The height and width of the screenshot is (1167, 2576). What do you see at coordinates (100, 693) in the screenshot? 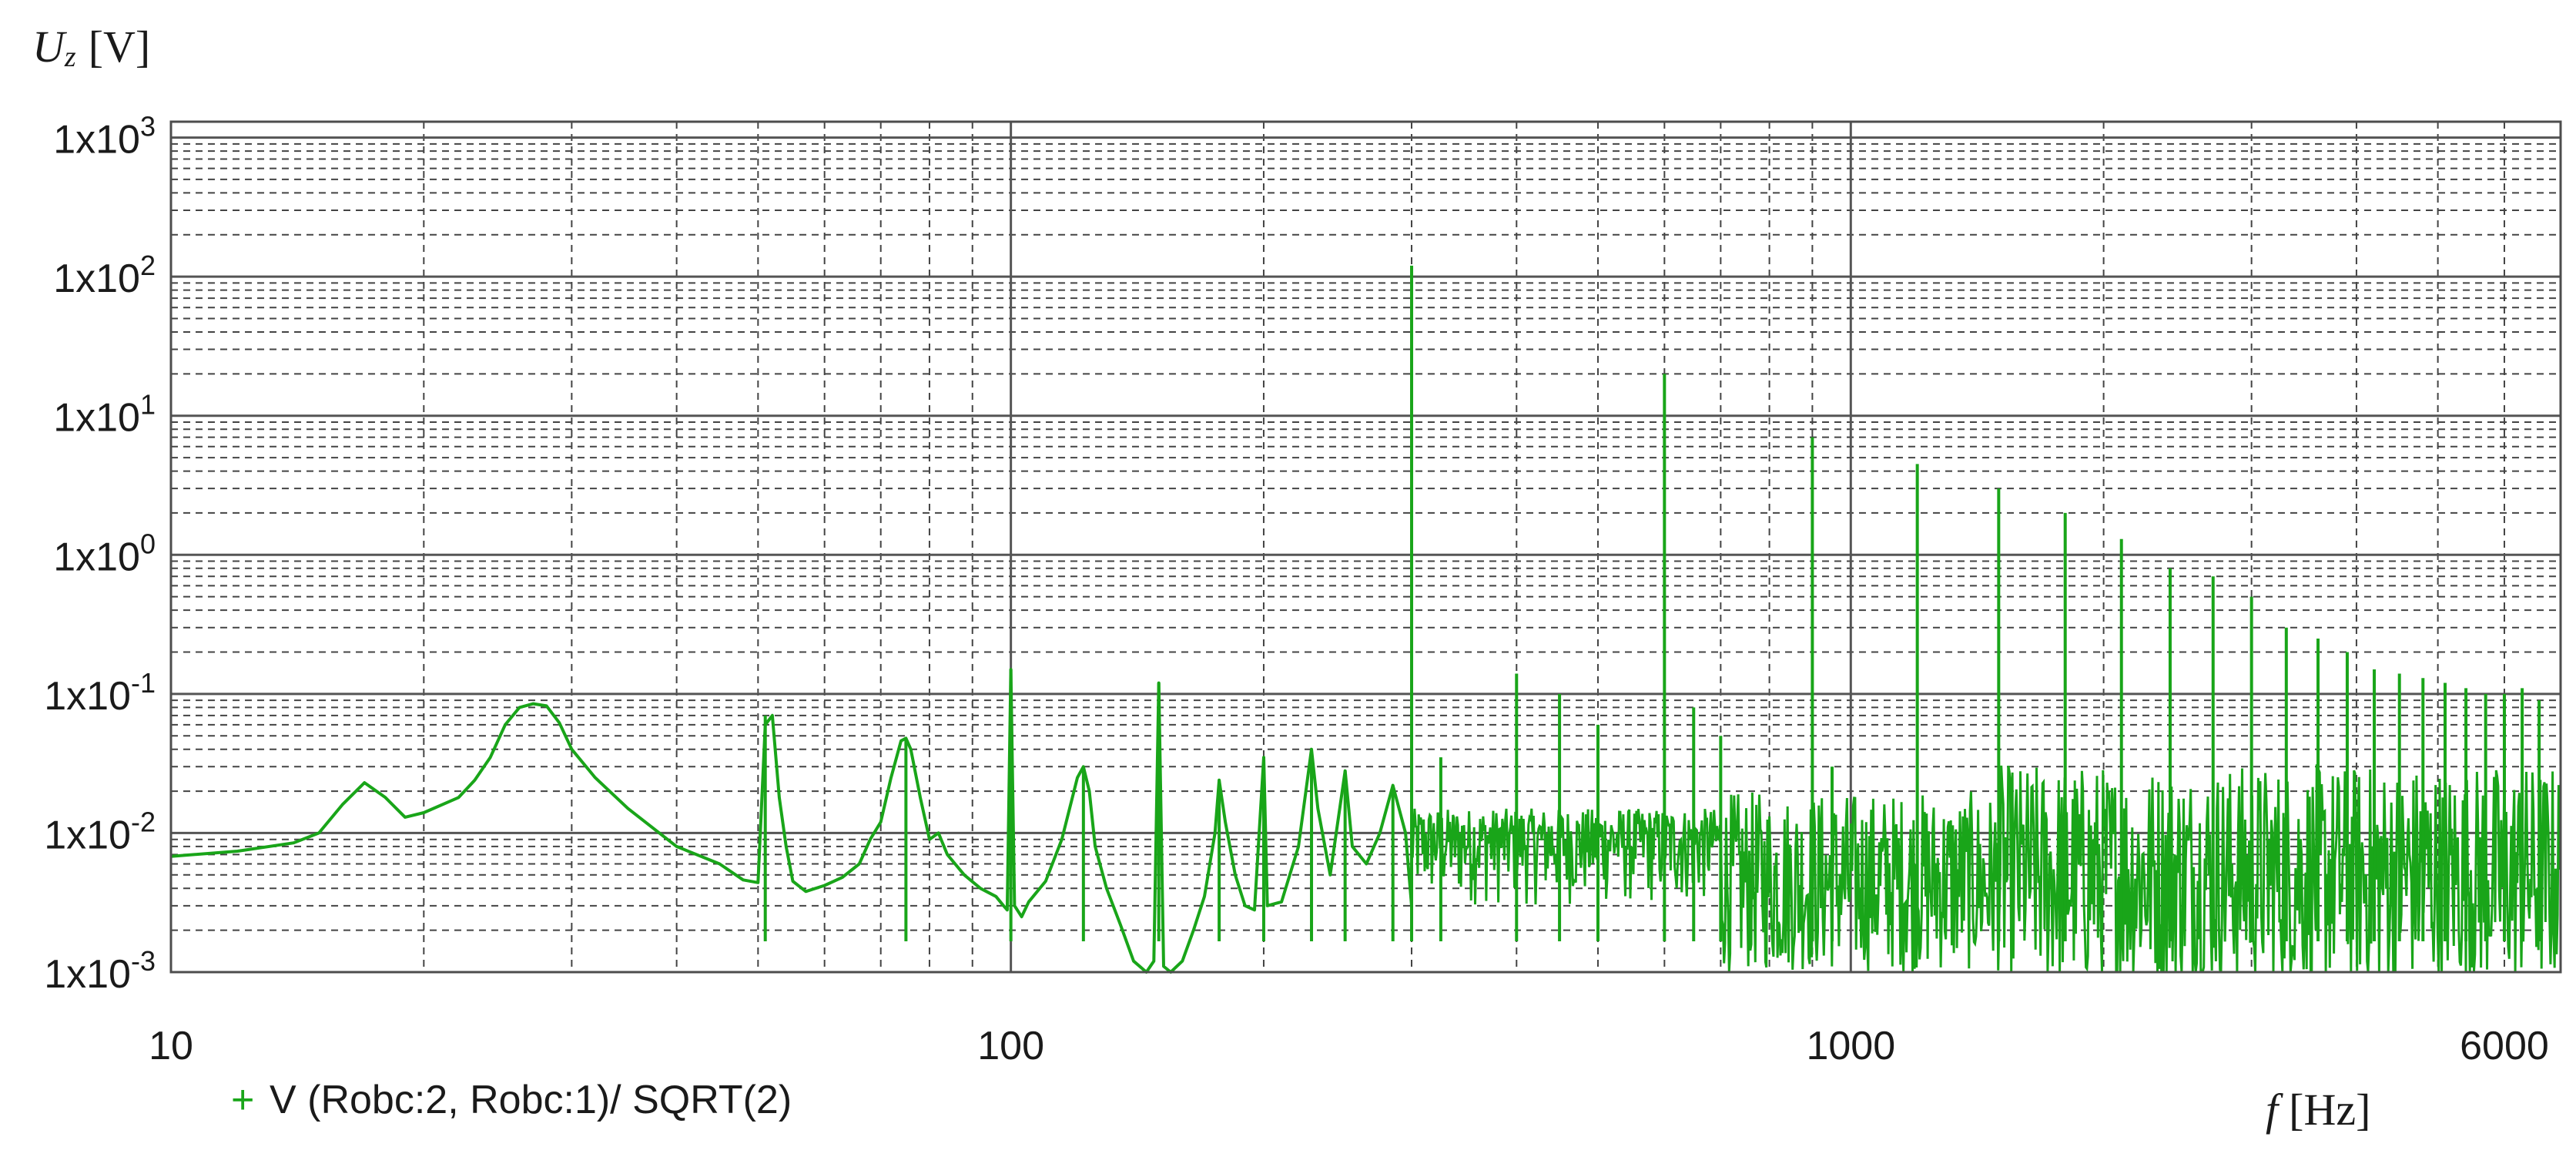
I see `y-tick-label: 1x10⁻¹` at bounding box center [100, 693].